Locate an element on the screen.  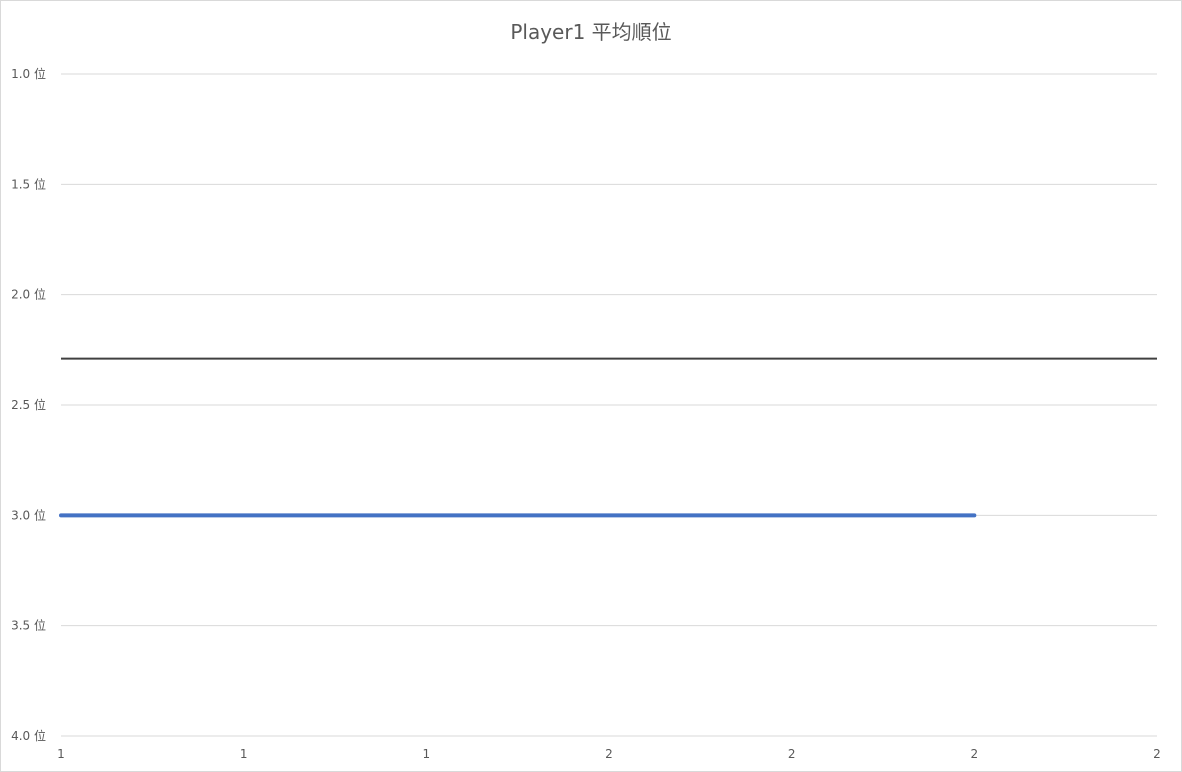
y-tick-label: 1.5 位 is located at coordinates (28, 183).